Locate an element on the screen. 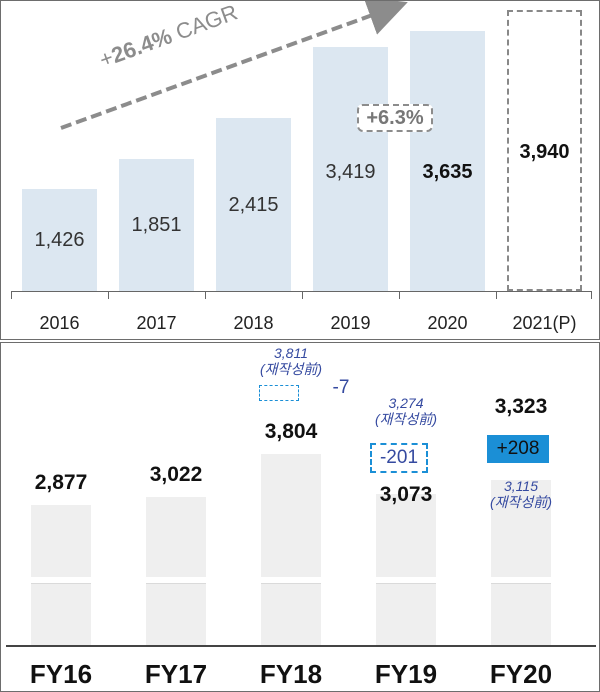 The height and width of the screenshot is (692, 600). value-label-2018: 2,415 is located at coordinates (253, 204).